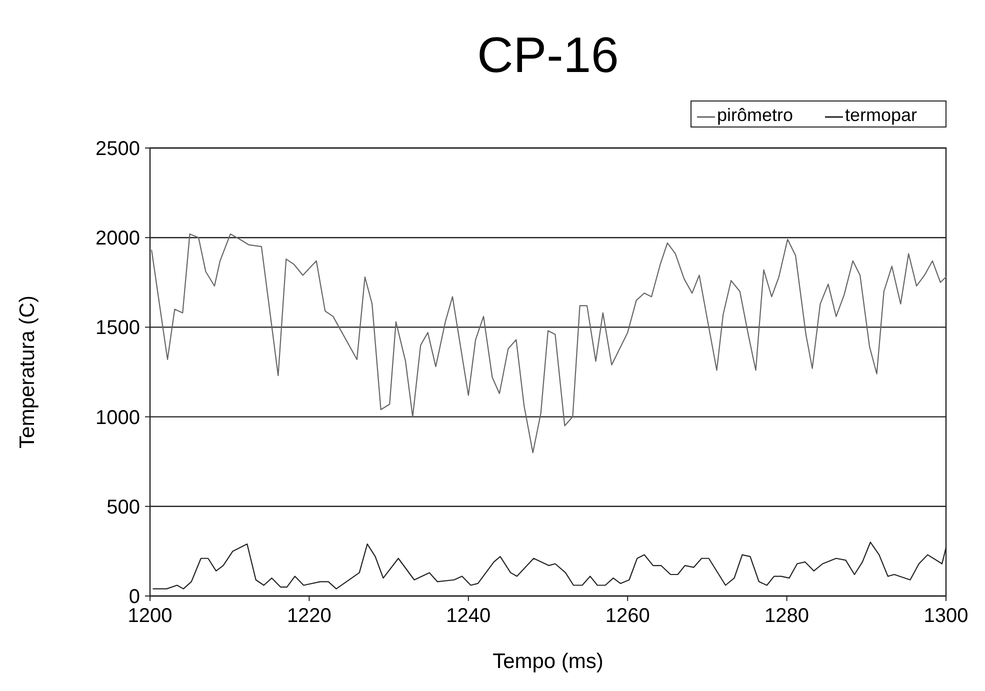  I want to click on x-tick-label: 1280, so click(787, 616).